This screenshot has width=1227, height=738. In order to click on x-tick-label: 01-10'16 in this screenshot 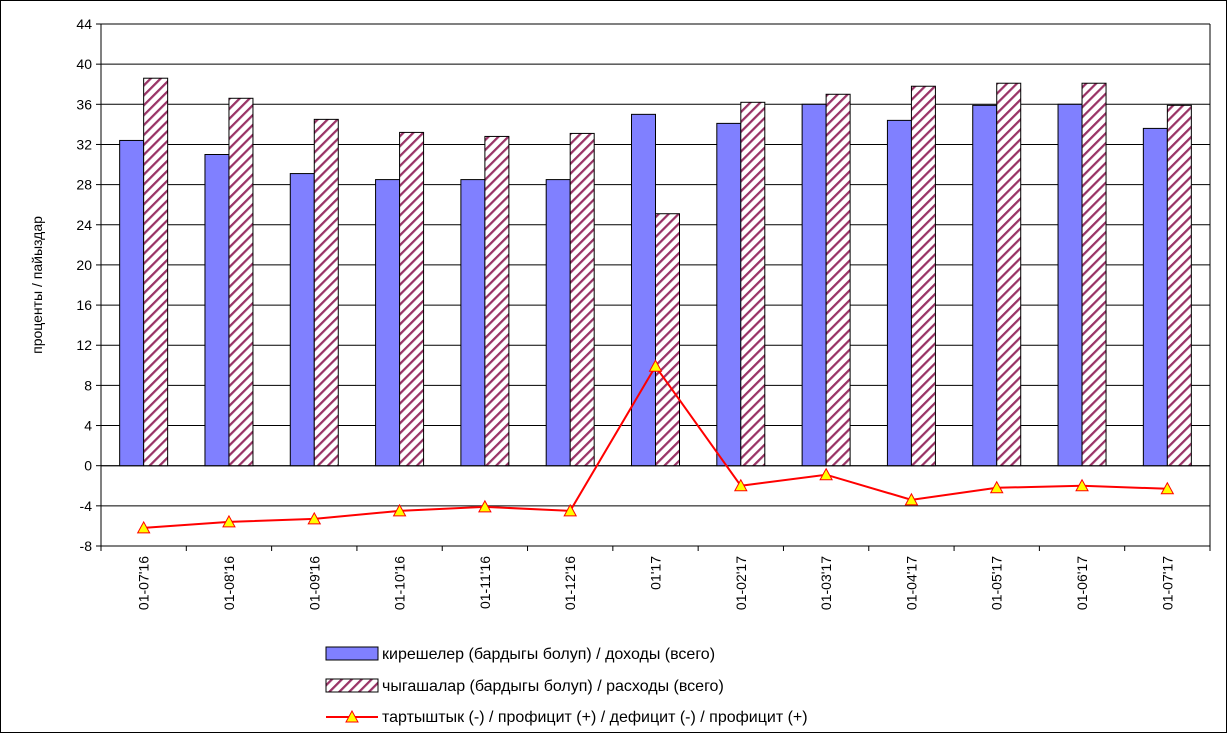, I will do `click(400, 583)`.